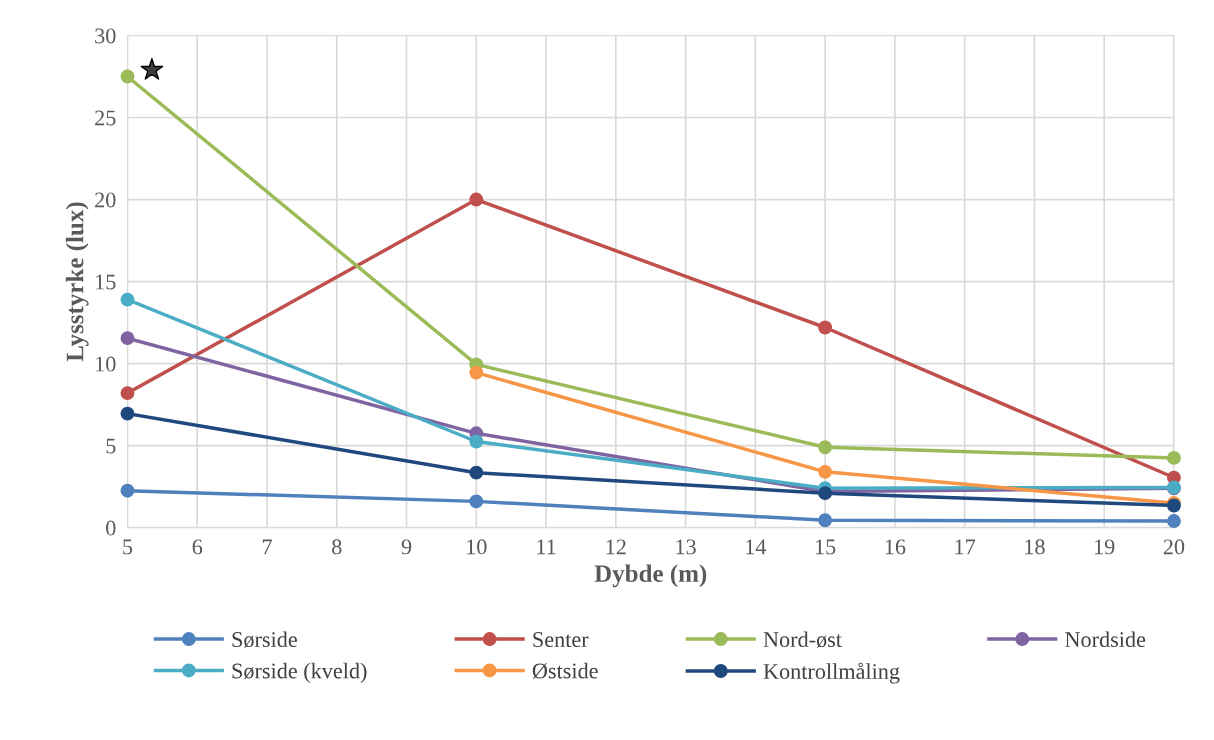 This screenshot has width=1214, height=740. Describe the element at coordinates (105, 118) in the screenshot. I see `y-tick-label: 25` at that location.